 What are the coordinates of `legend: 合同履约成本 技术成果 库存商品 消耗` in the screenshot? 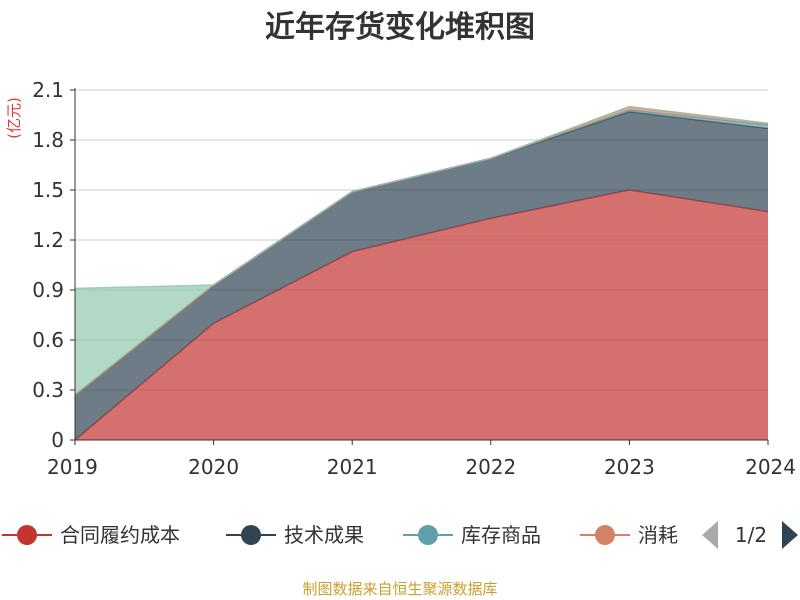 It's located at (340, 535).